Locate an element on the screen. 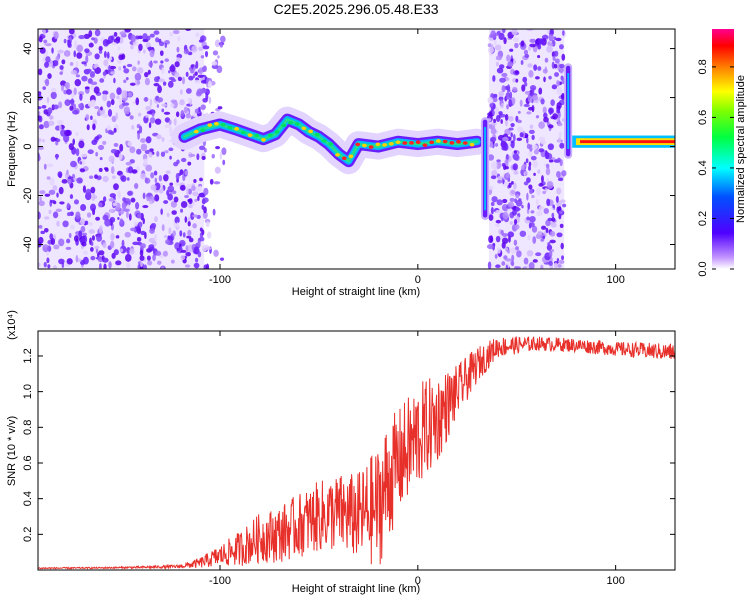 This screenshot has height=600, width=750. spectrogram-y-tick-label: 40 is located at coordinates (28, 48).